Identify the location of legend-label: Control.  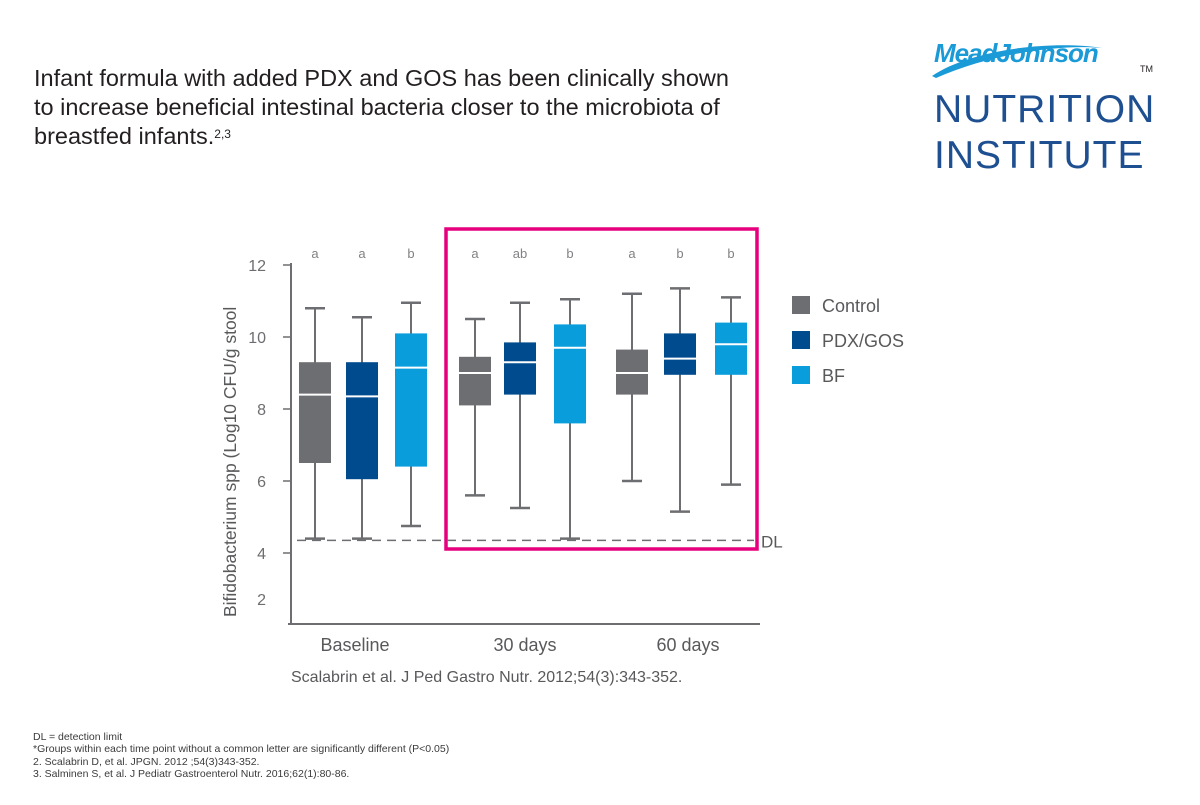
(851, 306).